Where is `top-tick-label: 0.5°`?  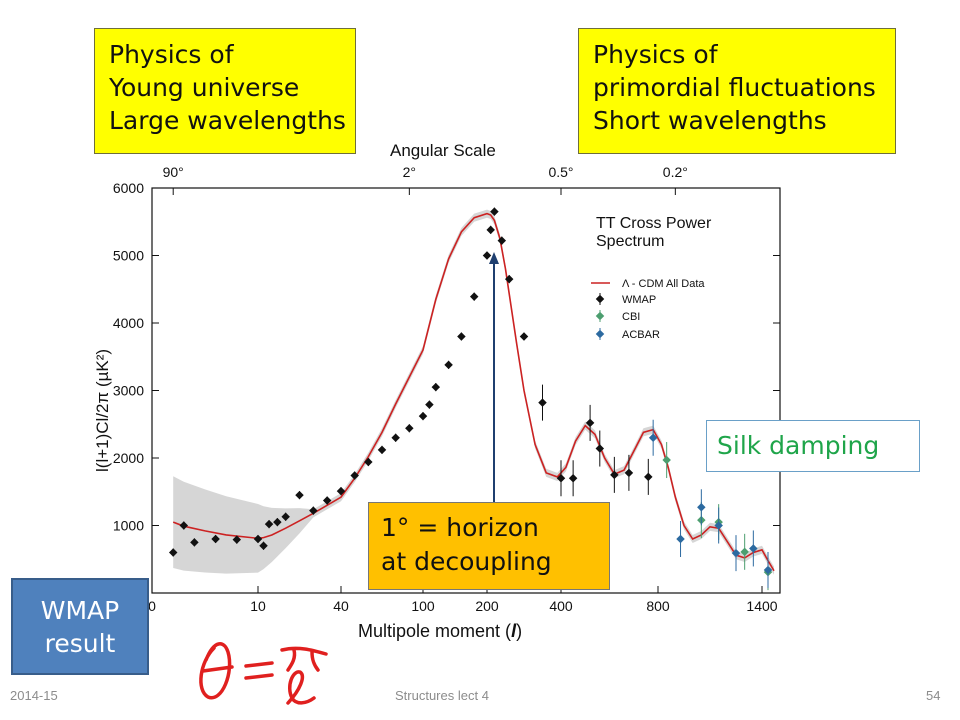 top-tick-label: 0.5° is located at coordinates (560, 172).